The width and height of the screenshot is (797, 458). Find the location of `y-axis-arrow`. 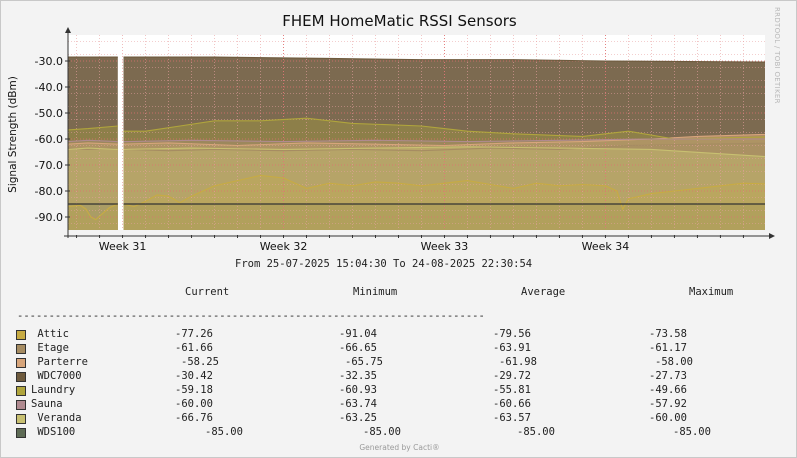

y-axis-arrow is located at coordinates (68, 30).